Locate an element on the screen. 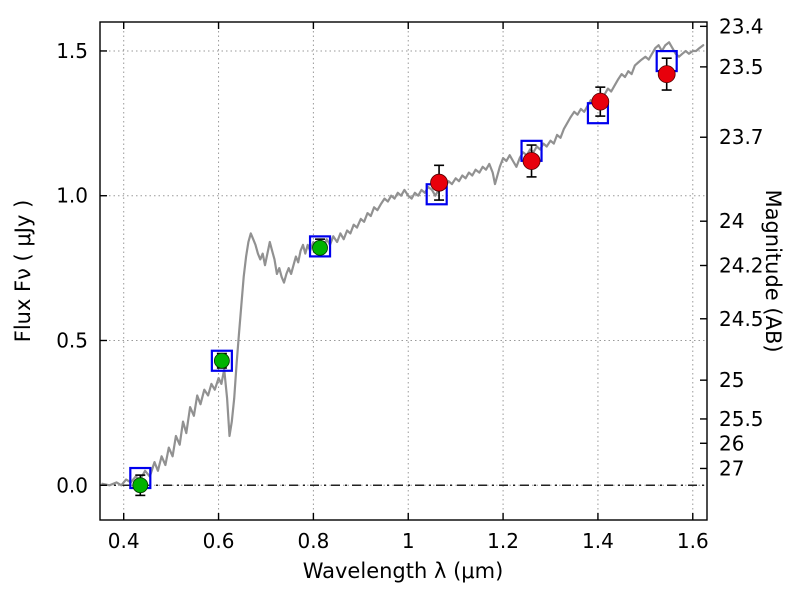 The image size is (800, 600). y-tick-label-left: 0.0 is located at coordinates (72, 485).